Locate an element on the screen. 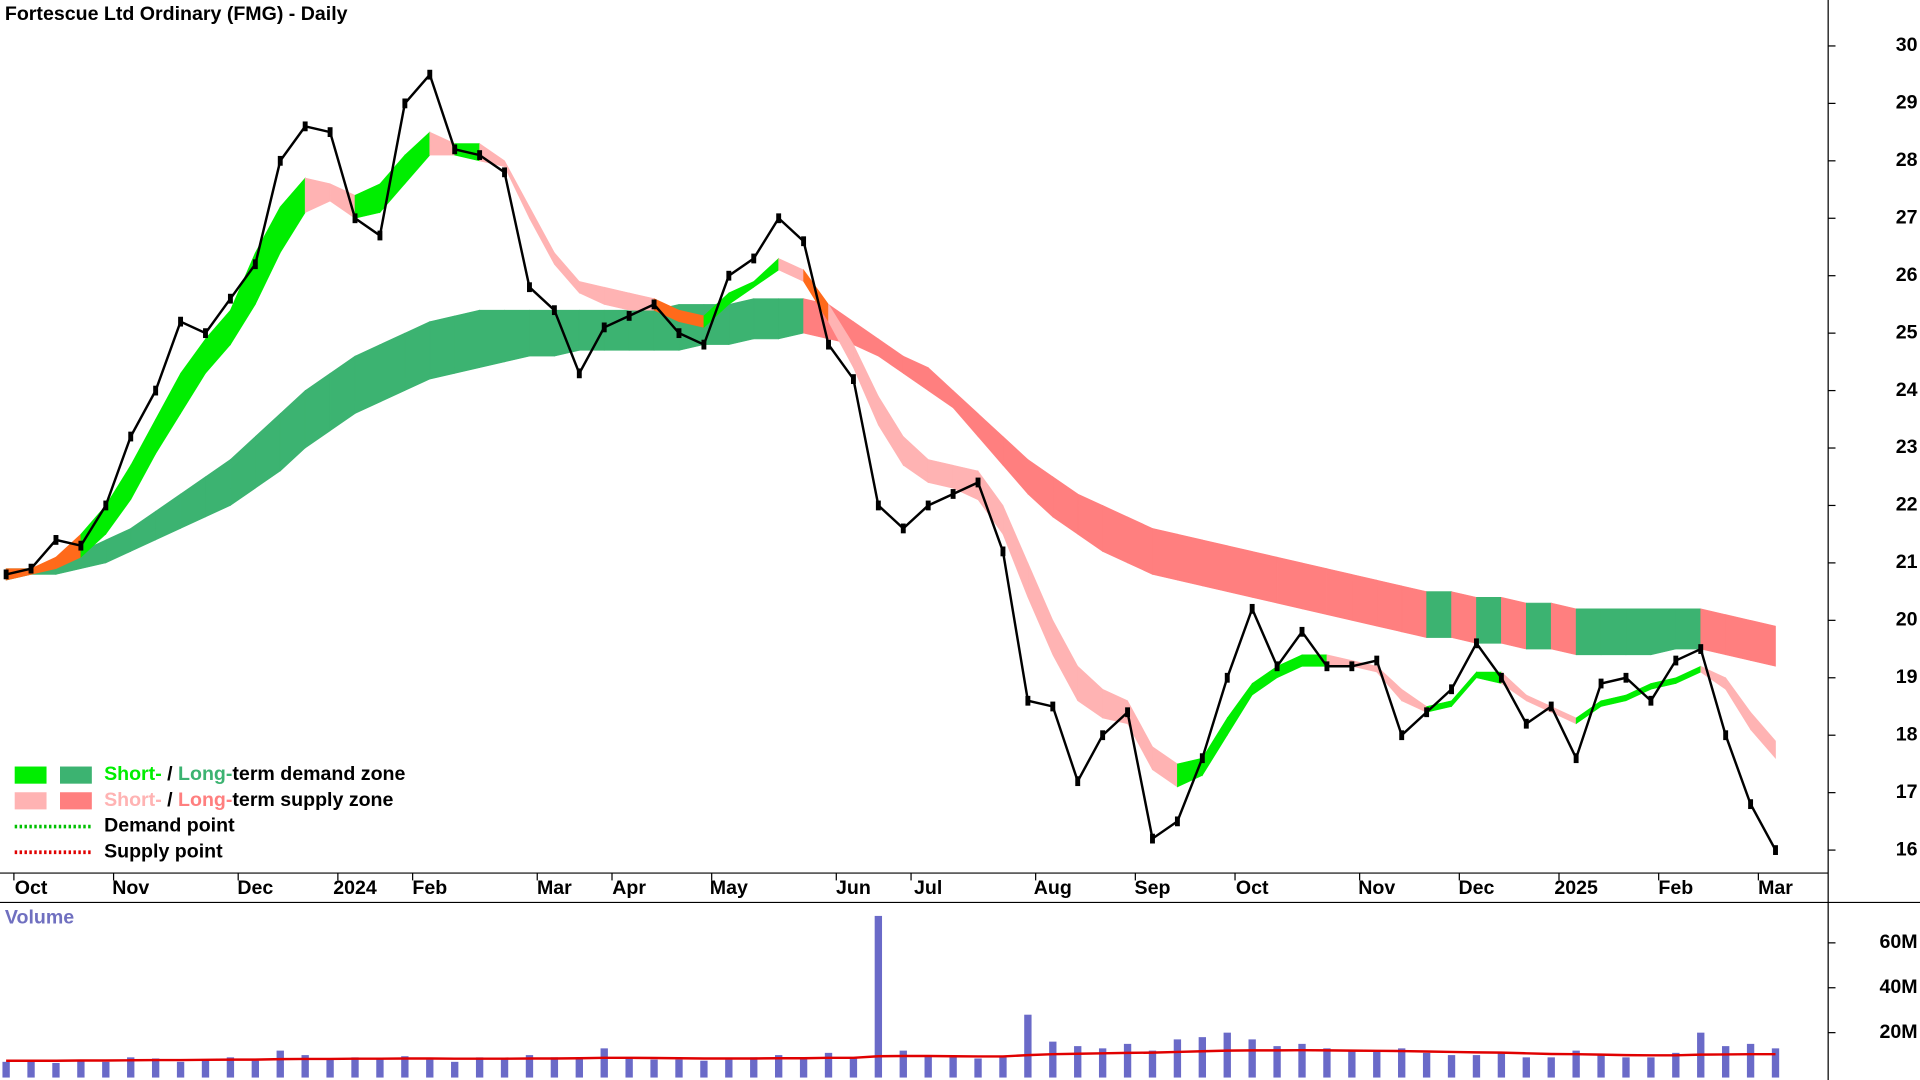 Image resolution: width=1920 pixels, height=1080 pixels. legend-label: Short- / Long-term demand zone is located at coordinates (254, 774).